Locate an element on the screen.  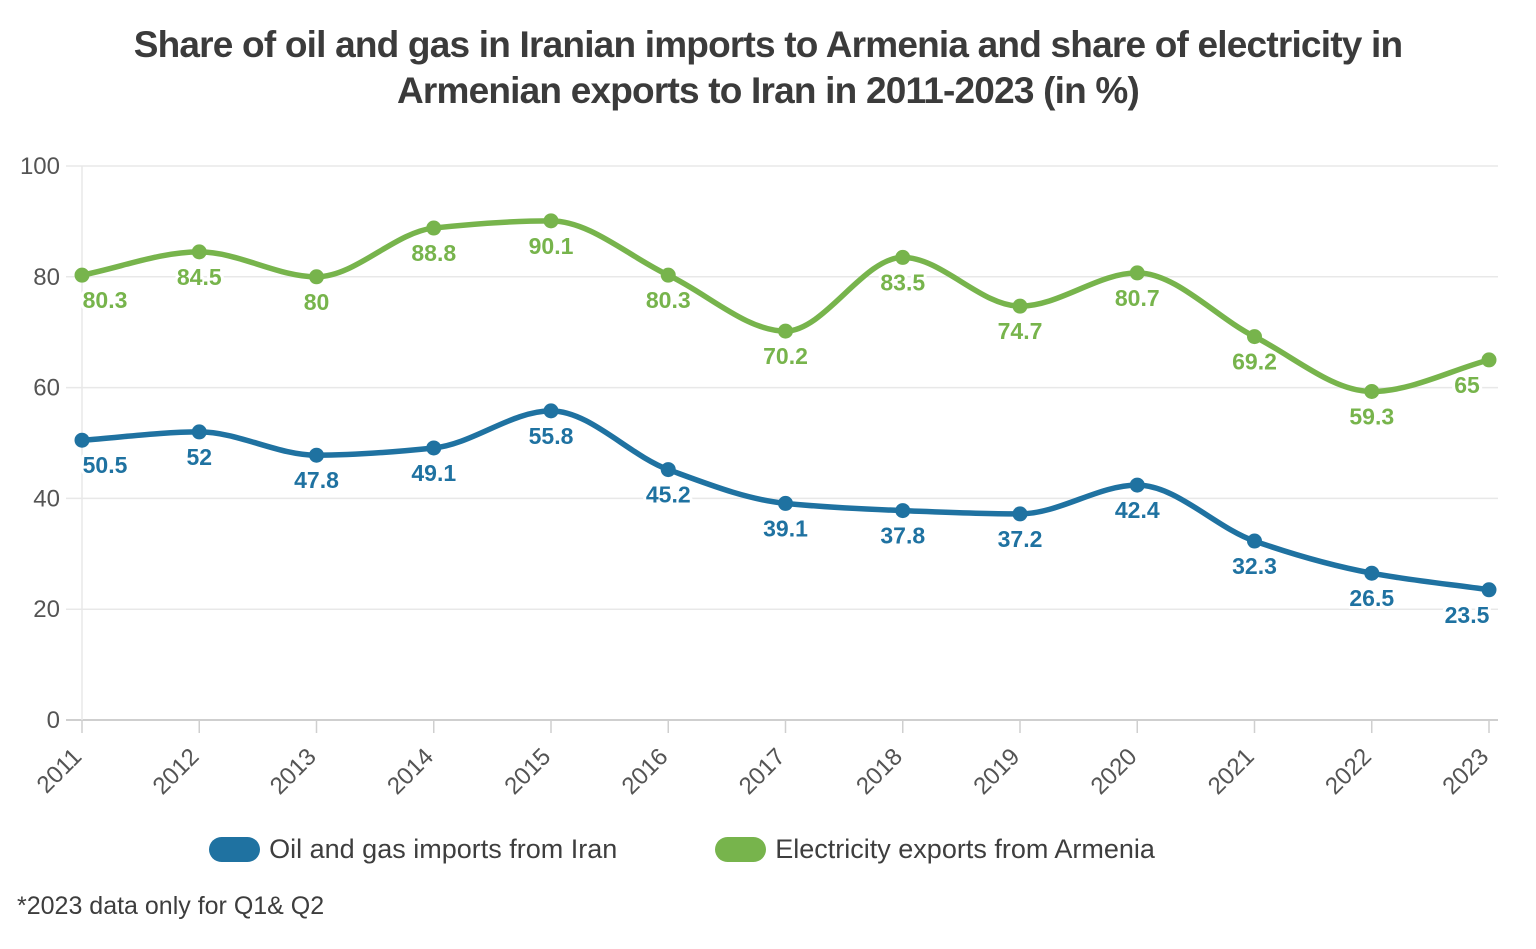
data-label-1-2021: 69.2 is located at coordinates (1254, 362).